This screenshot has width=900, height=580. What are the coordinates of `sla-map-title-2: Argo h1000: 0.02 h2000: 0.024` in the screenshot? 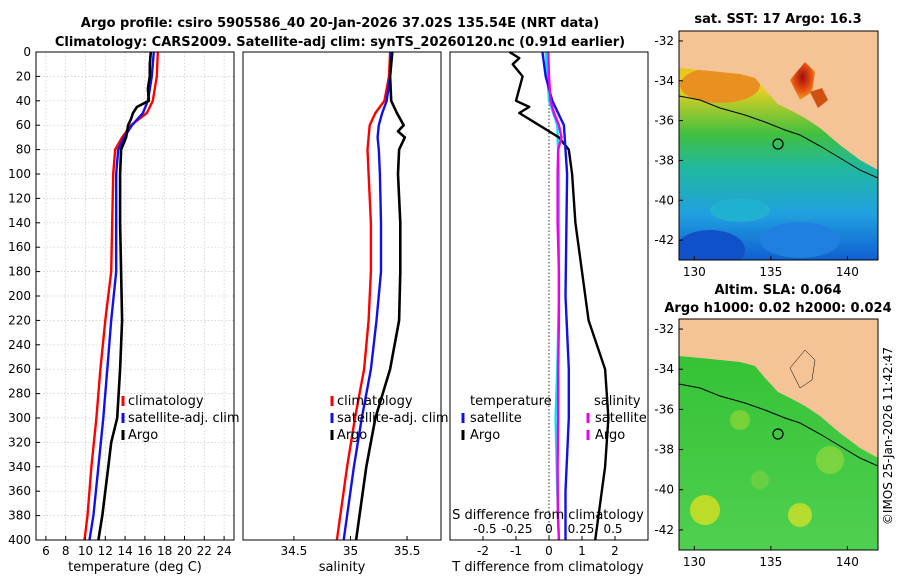 It's located at (777, 308).